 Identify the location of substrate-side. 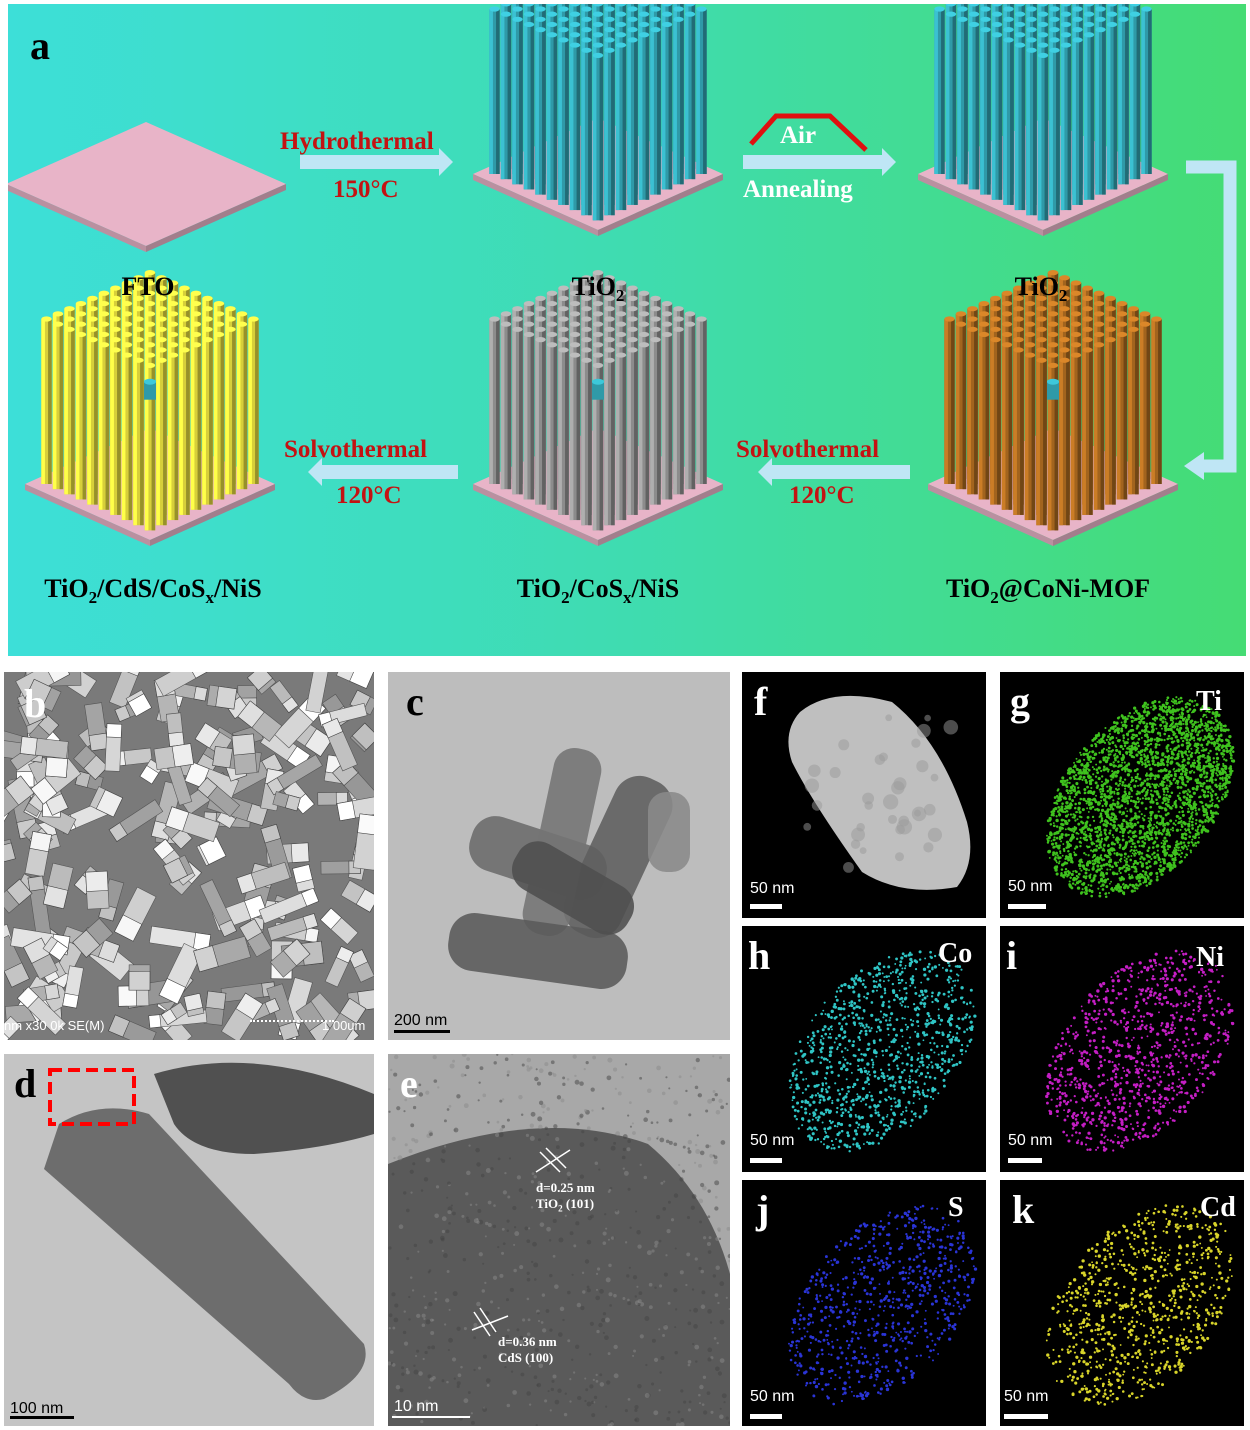
(1105, 205).